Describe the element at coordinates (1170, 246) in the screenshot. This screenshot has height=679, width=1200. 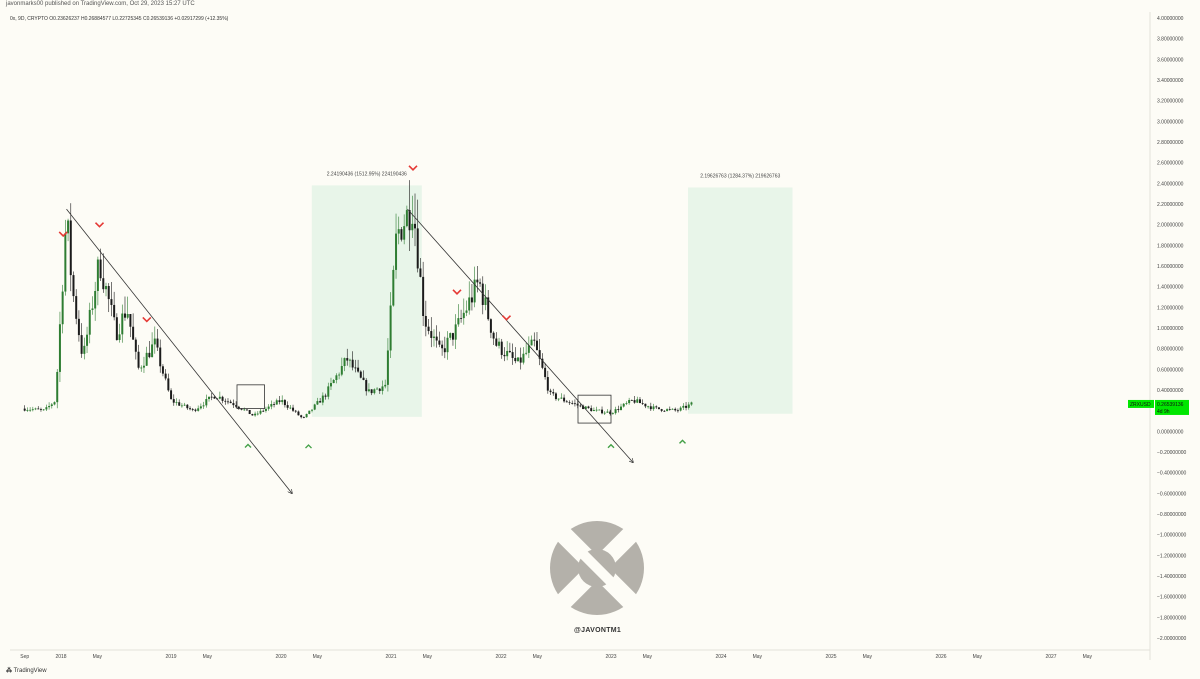
I see `y-tick-label: 1.80000000` at that location.